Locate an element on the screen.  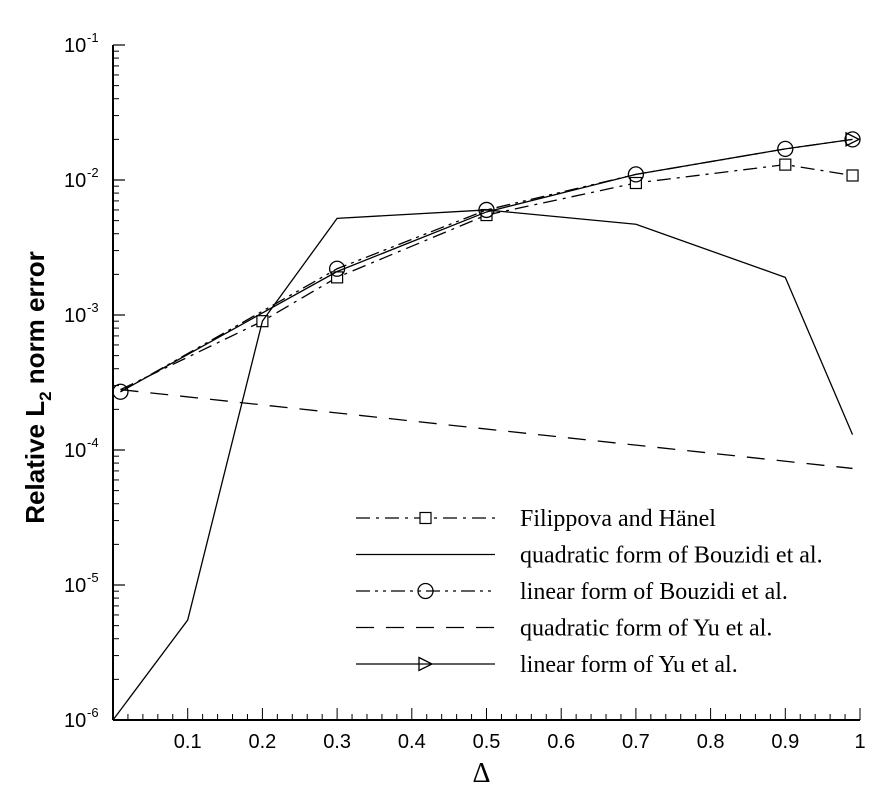
y-axis-title: Relative L2 norm error is located at coordinates (37, 387).